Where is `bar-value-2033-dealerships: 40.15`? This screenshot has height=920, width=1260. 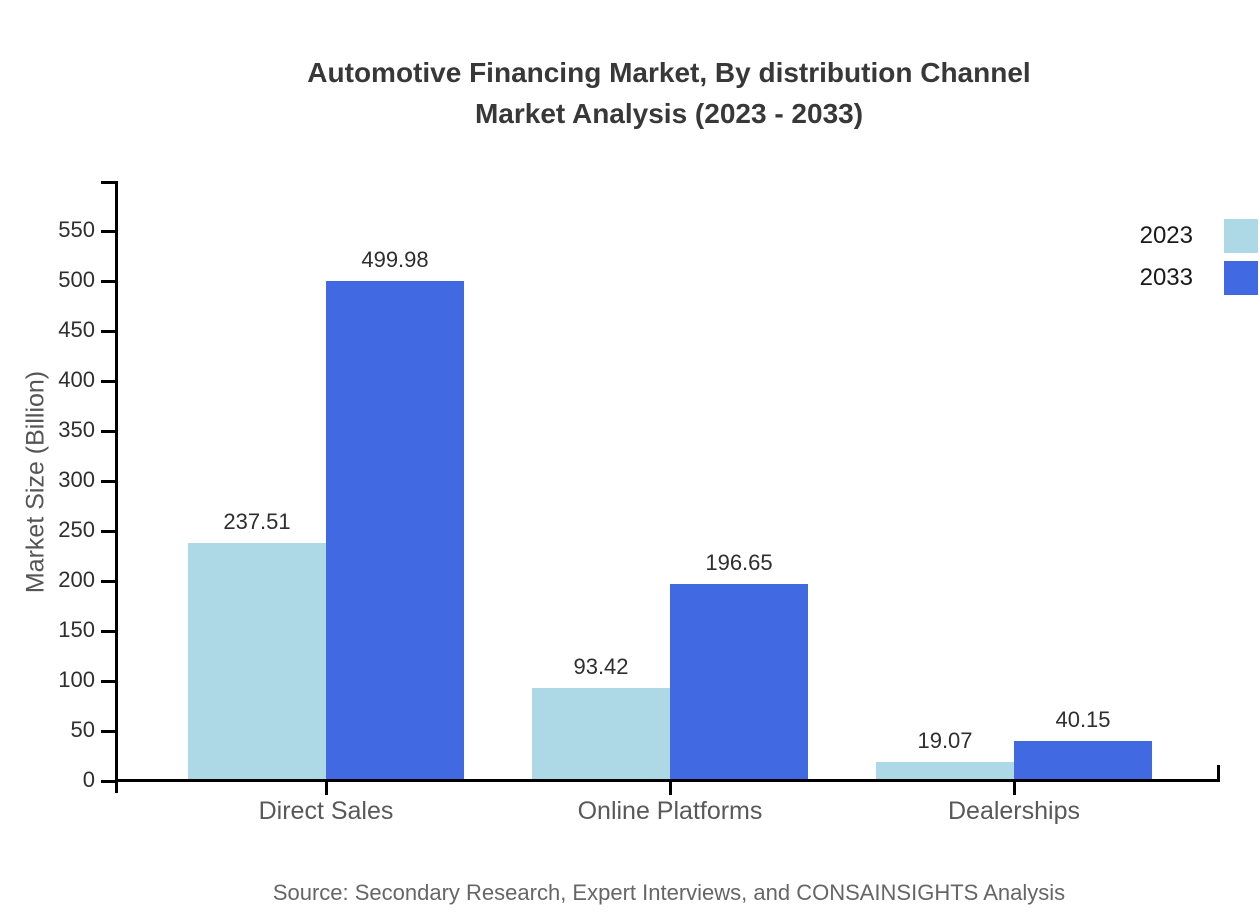 bar-value-2033-dealerships: 40.15 is located at coordinates (1083, 719).